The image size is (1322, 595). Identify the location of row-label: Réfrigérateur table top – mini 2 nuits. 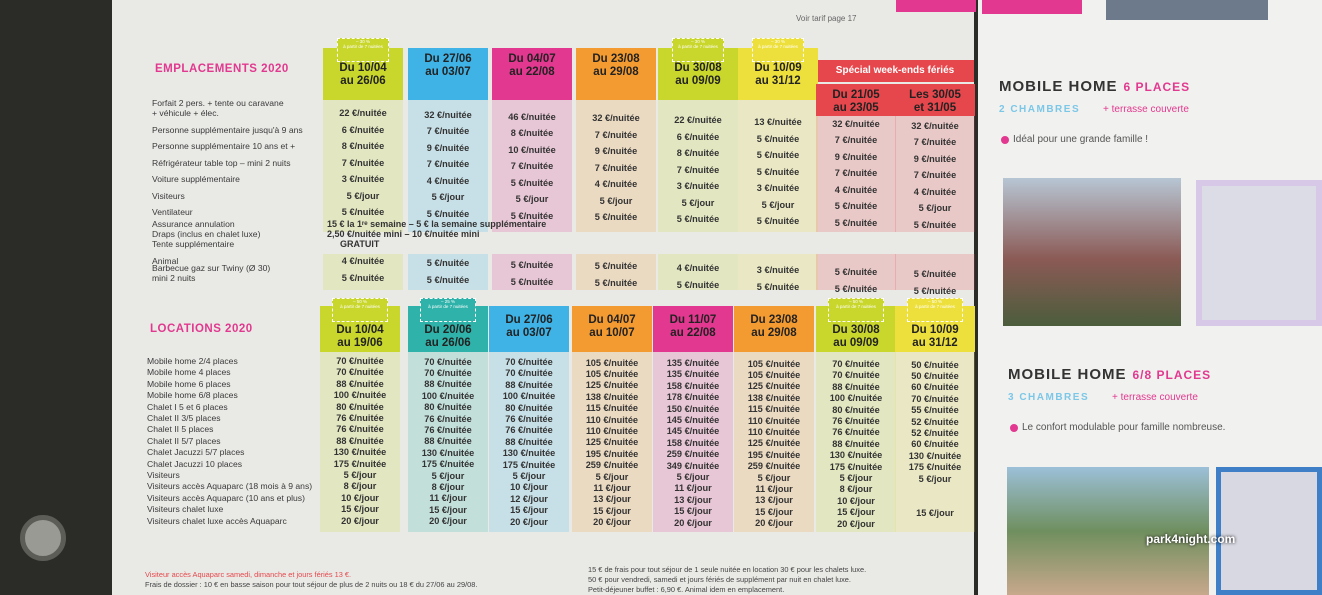
(221, 162).